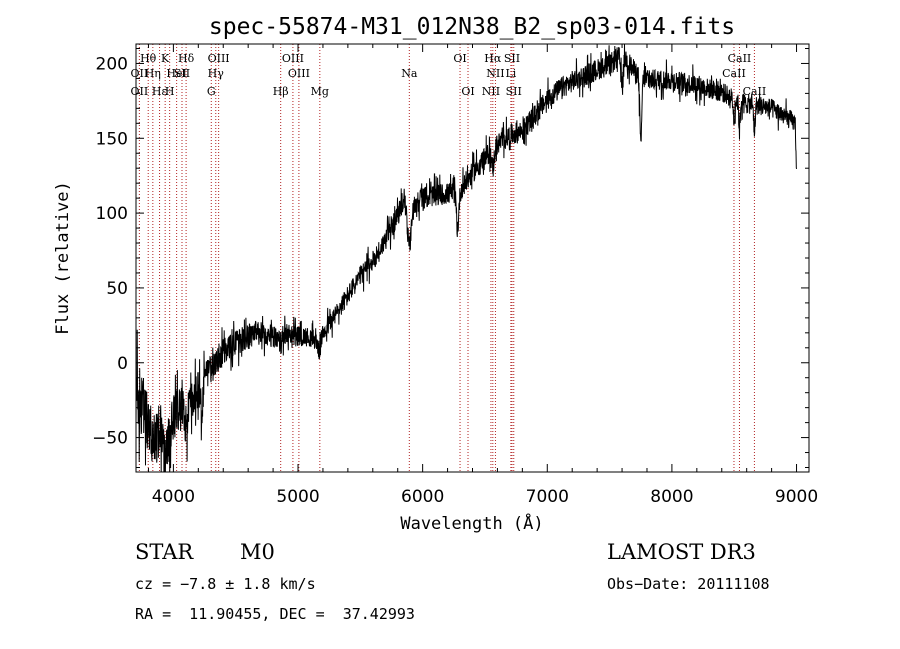 The height and width of the screenshot is (649, 900). I want to click on y-tick-label: 100, so click(112, 214).